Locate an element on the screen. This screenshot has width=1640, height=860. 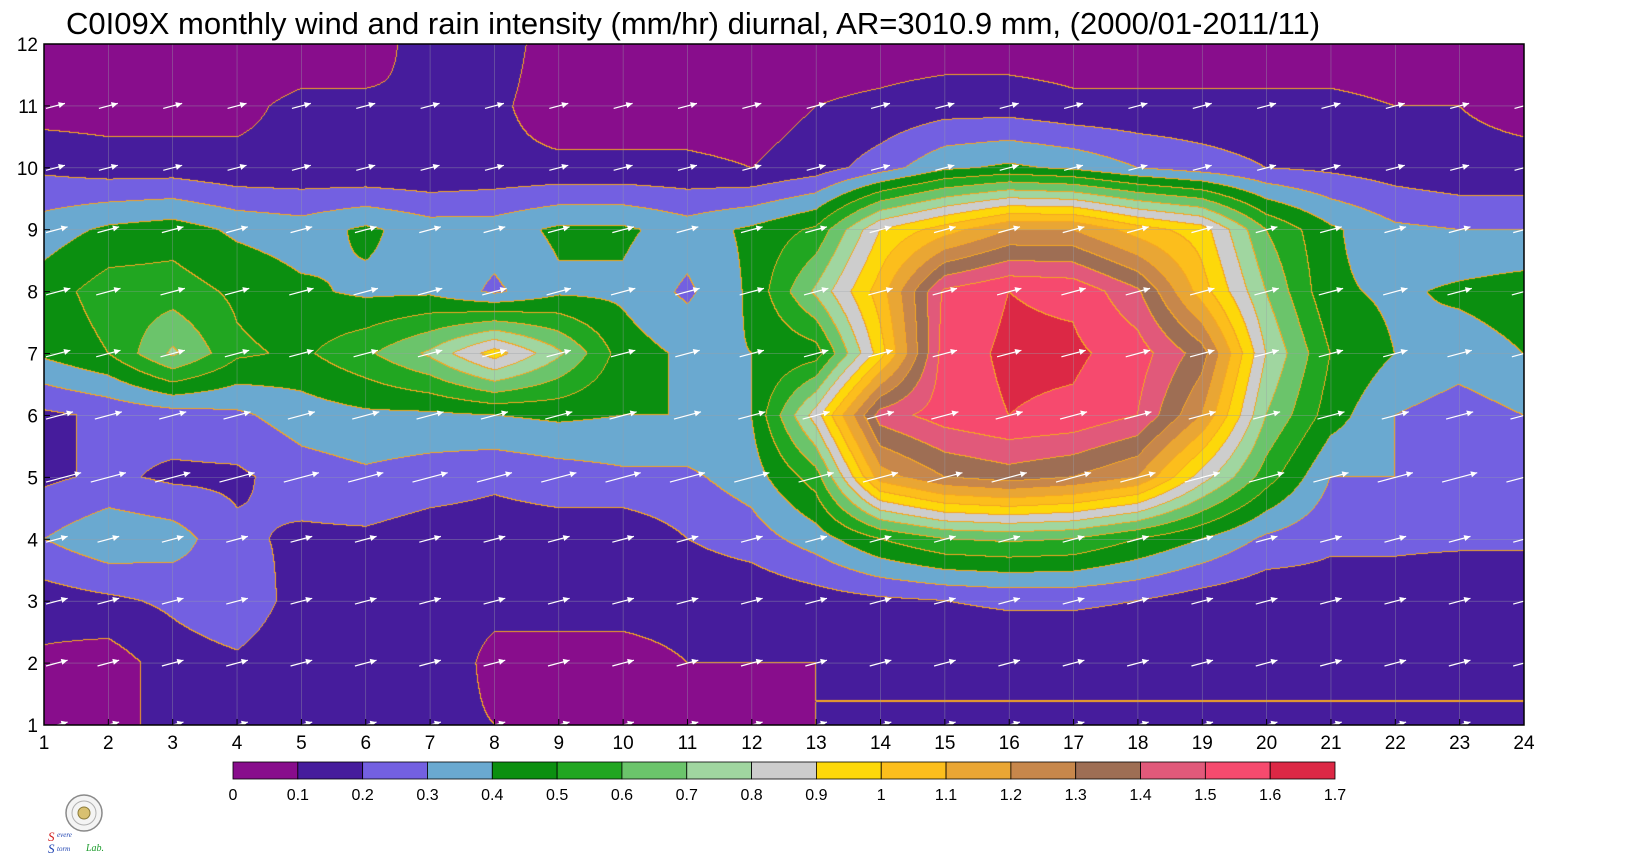
y-tick-label: 5 is located at coordinates (32, 478).